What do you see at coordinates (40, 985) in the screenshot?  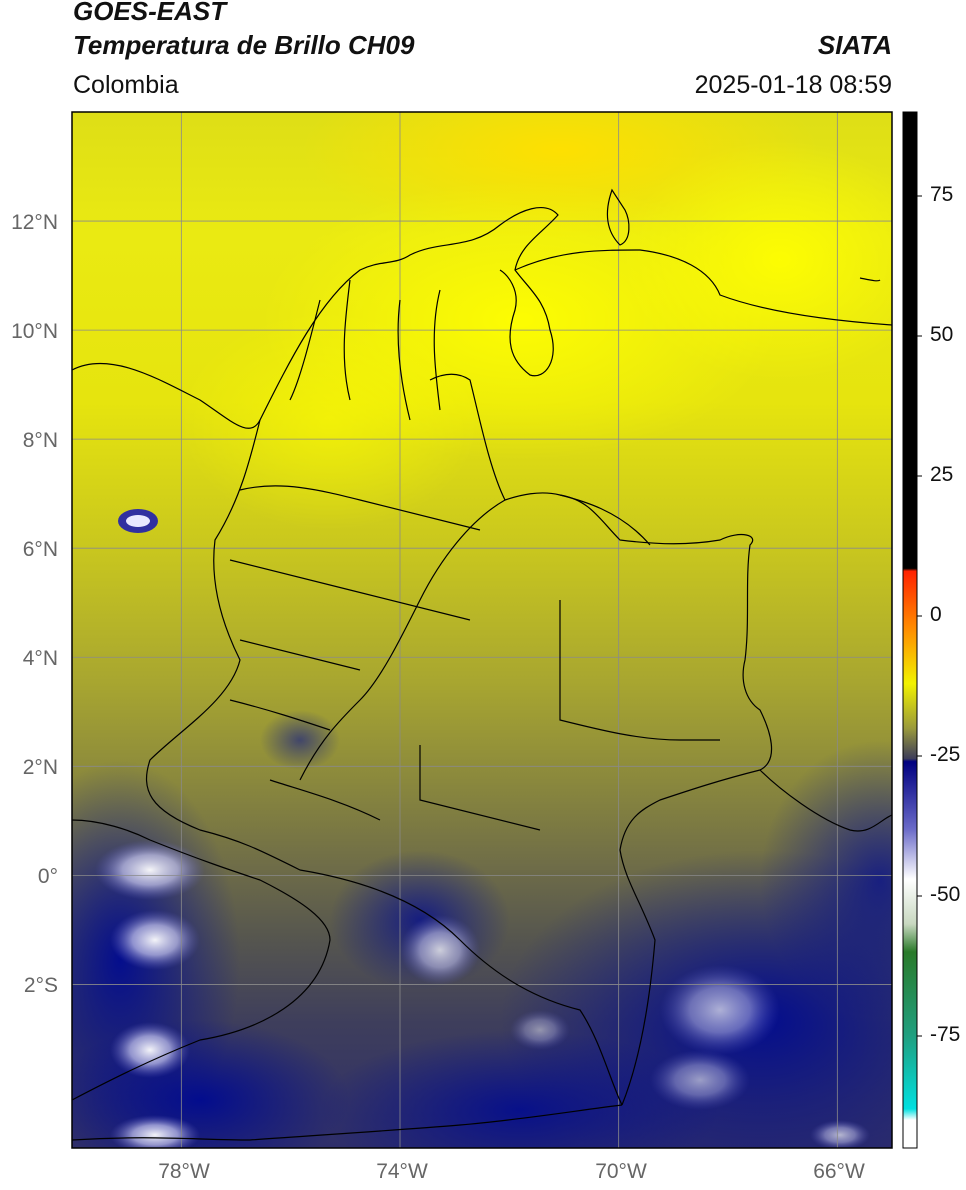 I see `lat-label: 2°S` at bounding box center [40, 985].